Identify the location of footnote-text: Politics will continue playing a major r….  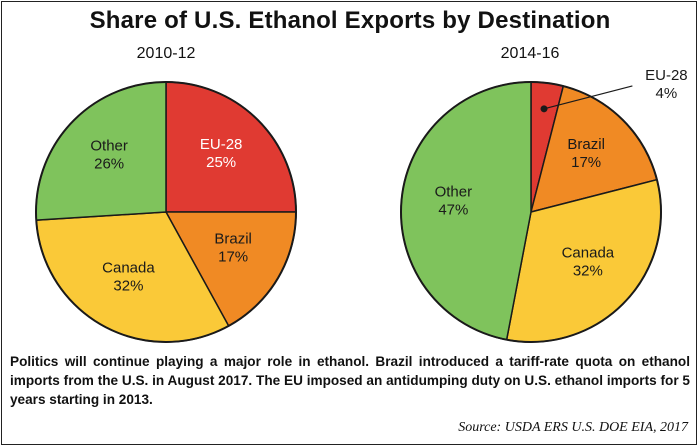
(350, 380).